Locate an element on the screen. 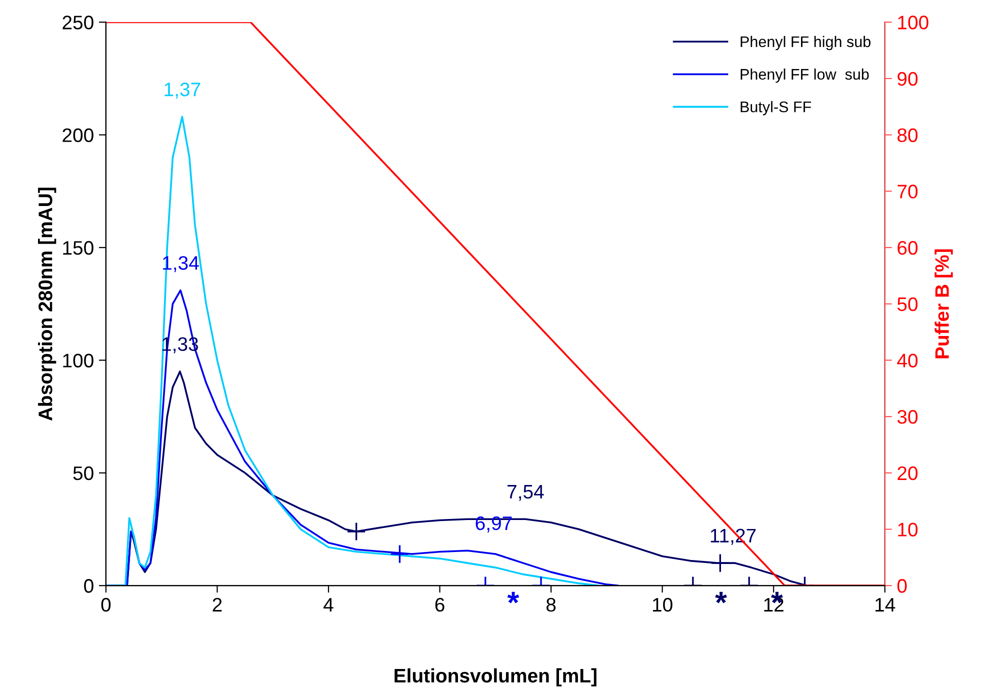 This screenshot has height=693, width=981. y2-tick-label: 30 is located at coordinates (907, 417).